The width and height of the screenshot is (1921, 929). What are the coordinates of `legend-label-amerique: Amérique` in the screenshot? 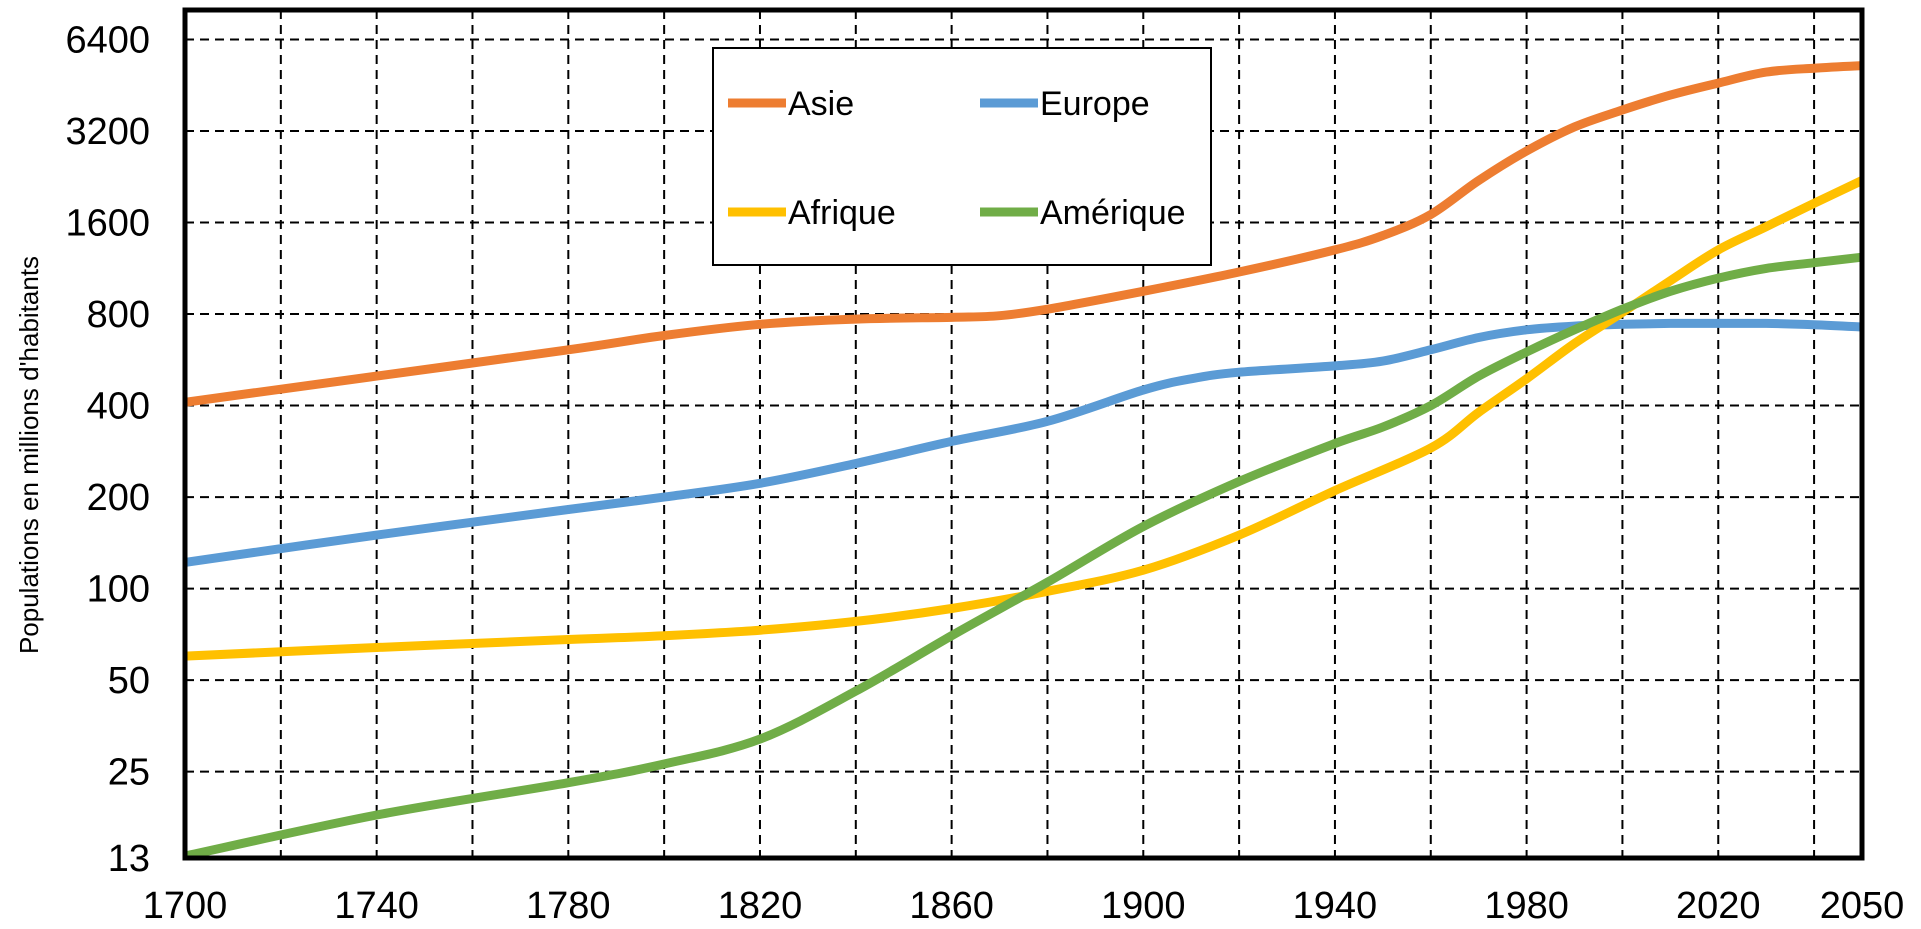 It's located at (1113, 213).